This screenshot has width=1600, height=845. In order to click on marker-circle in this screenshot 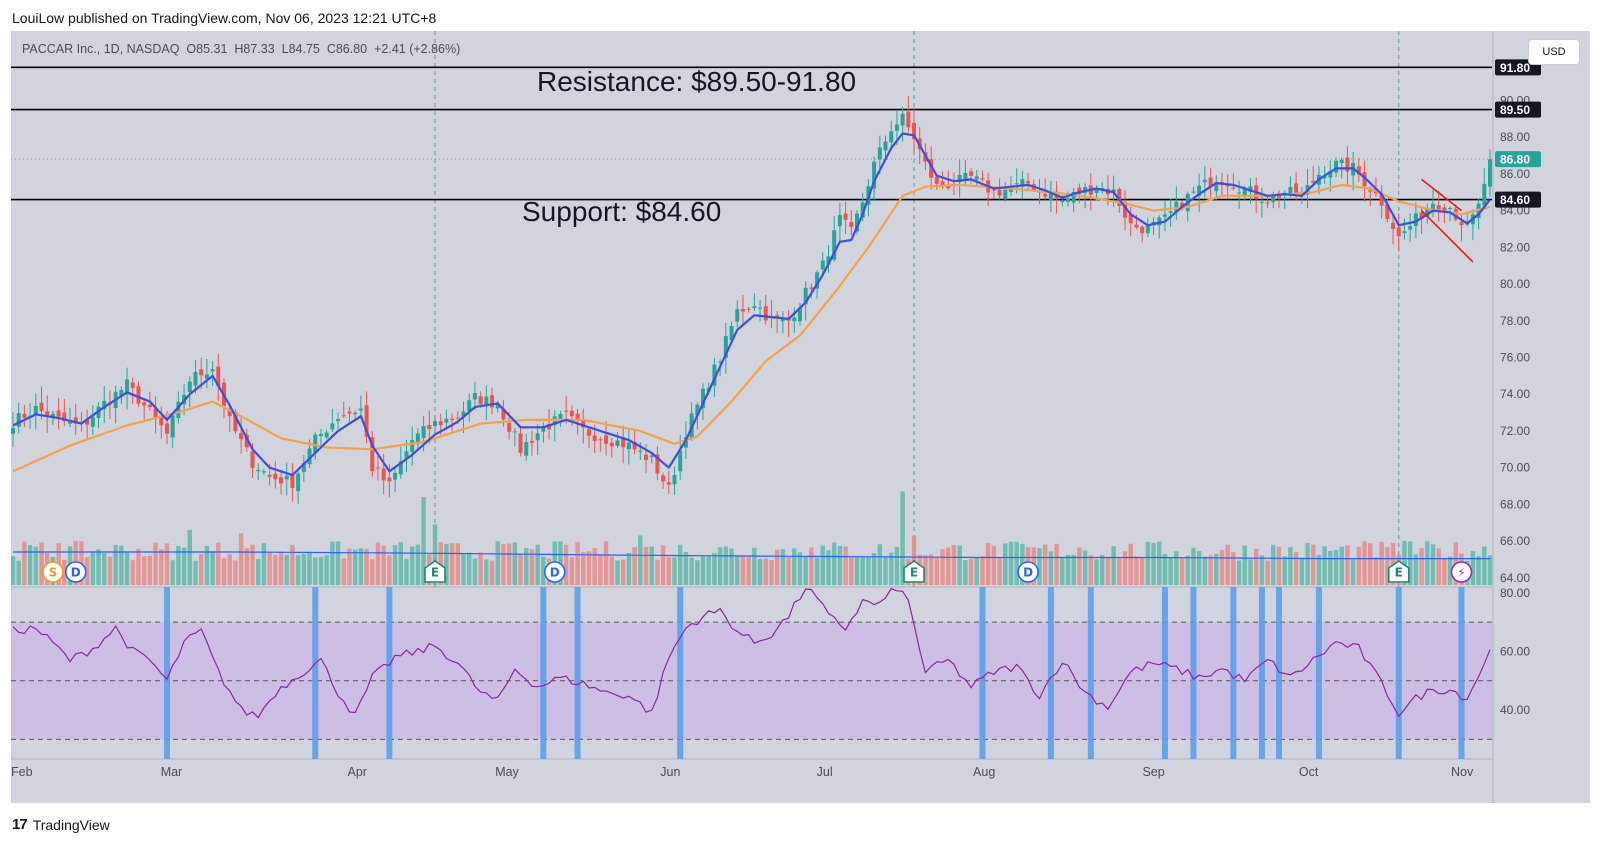, I will do `click(554, 572)`.